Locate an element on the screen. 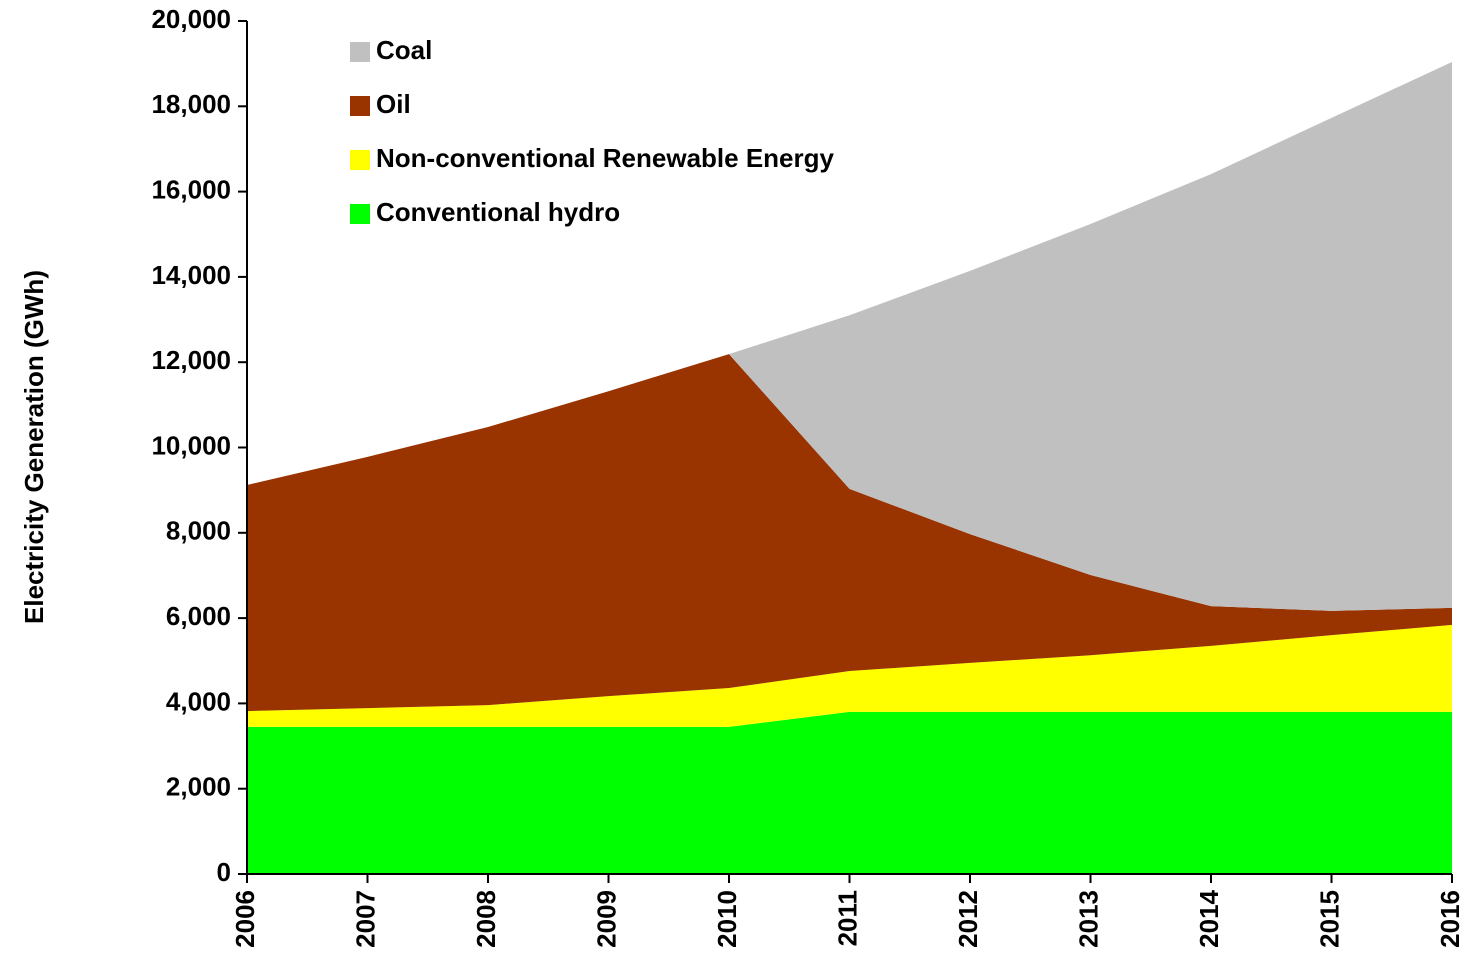  x-tick-label: 2013 is located at coordinates (1088, 919).